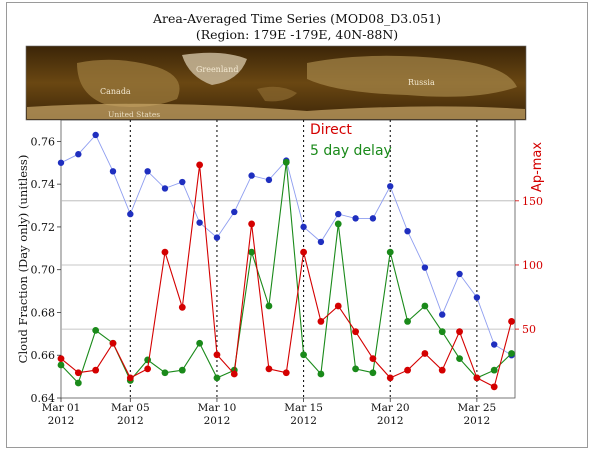 The width and height of the screenshot is (595, 455). I want to click on x-tick-label: Mar 25, so click(477, 408).